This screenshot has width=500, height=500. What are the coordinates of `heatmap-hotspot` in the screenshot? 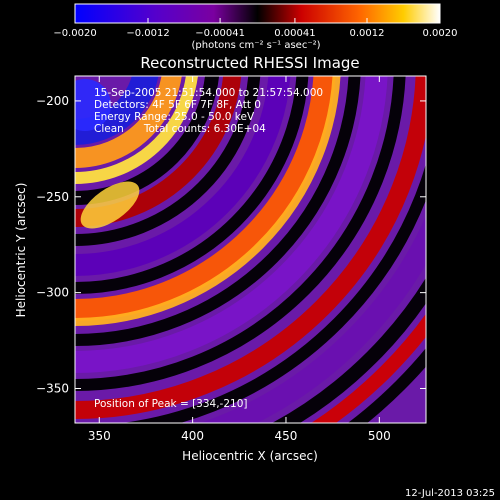 It's located at (110, 205).